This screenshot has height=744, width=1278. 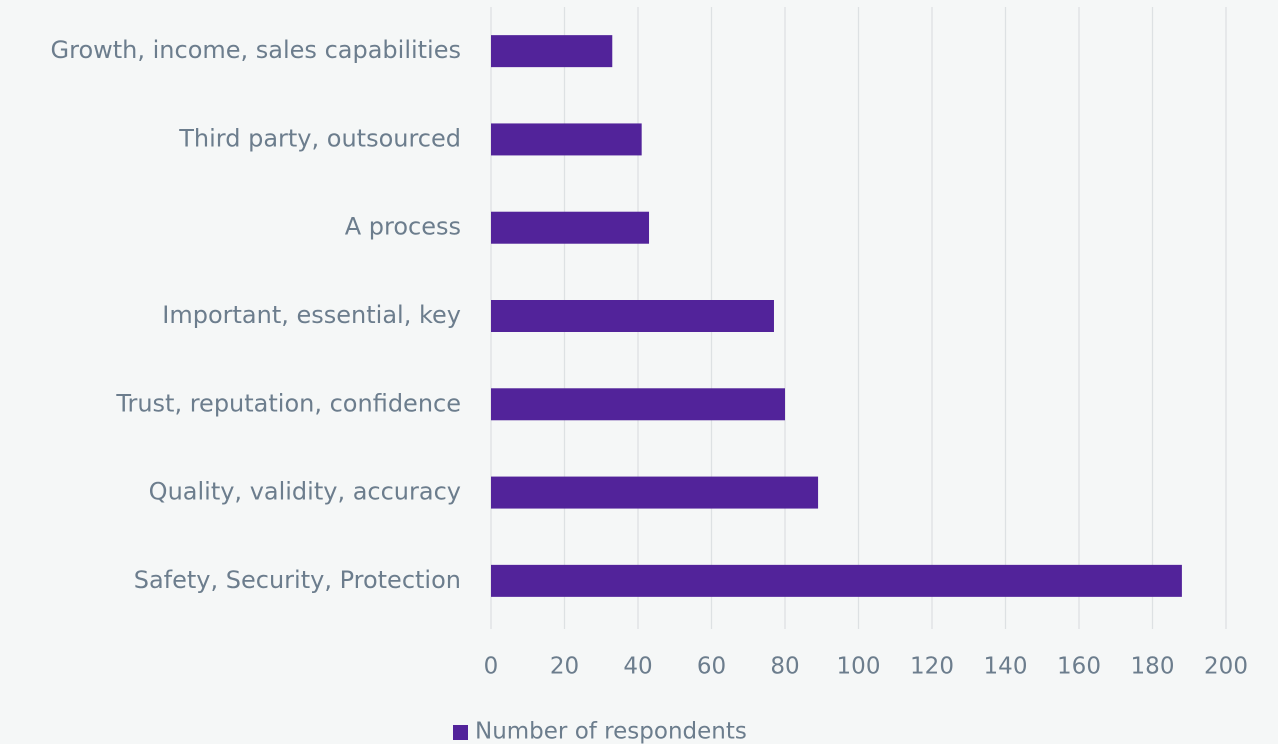 What do you see at coordinates (784, 667) in the screenshot?
I see `x-tick-label: 80` at bounding box center [784, 667].